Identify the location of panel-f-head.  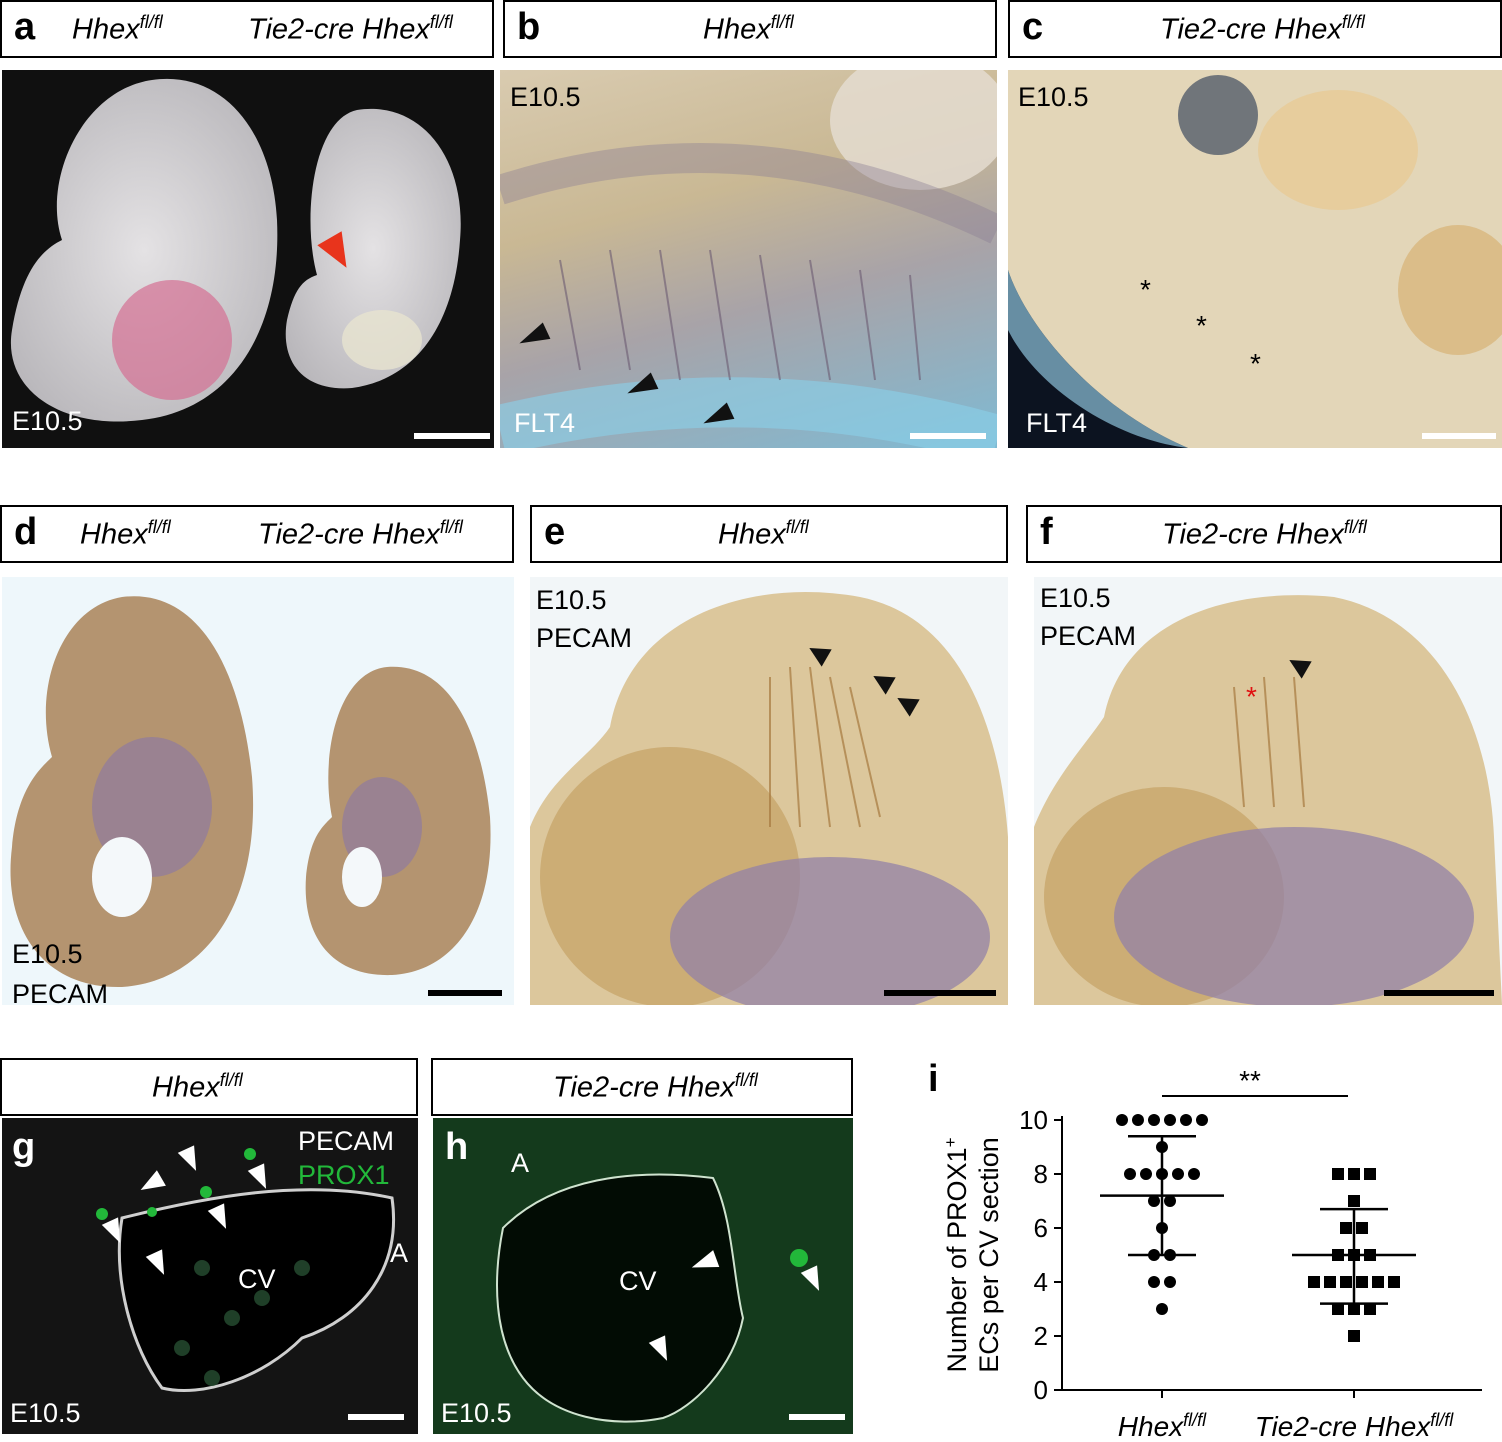
(1268, 800).